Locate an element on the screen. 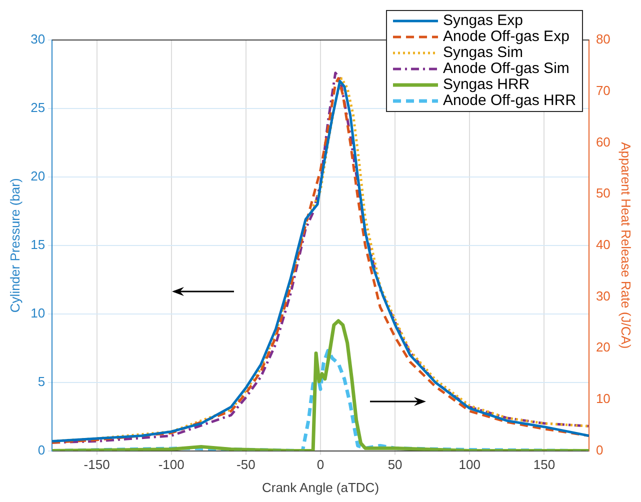 The image size is (641, 502). y-tick-label: 30 is located at coordinates (38, 39).